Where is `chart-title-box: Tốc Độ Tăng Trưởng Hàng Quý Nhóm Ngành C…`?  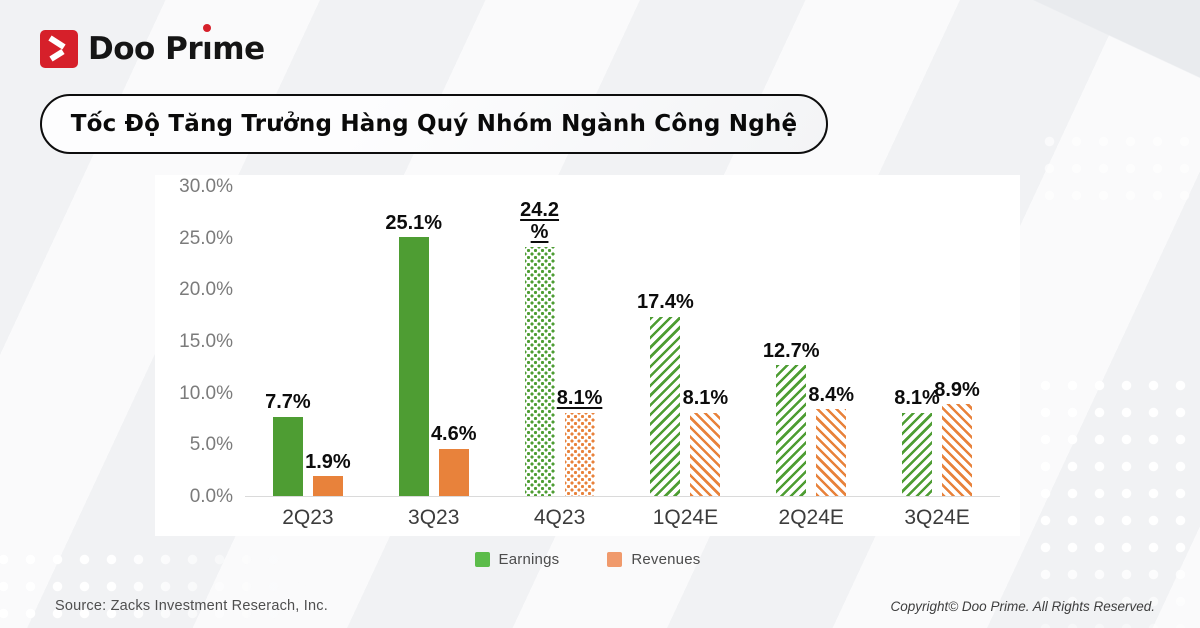
chart-title-box: Tốc Độ Tăng Trưởng Hàng Quý Nhóm Ngành C… is located at coordinates (434, 124).